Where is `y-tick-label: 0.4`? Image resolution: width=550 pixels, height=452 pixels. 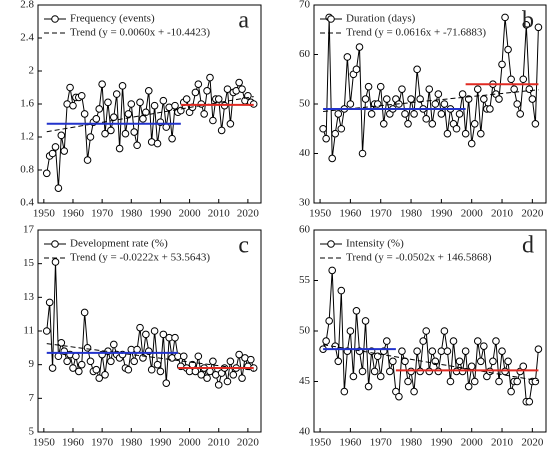
y-tick-label: 0.4 is located at coordinates (27, 203).